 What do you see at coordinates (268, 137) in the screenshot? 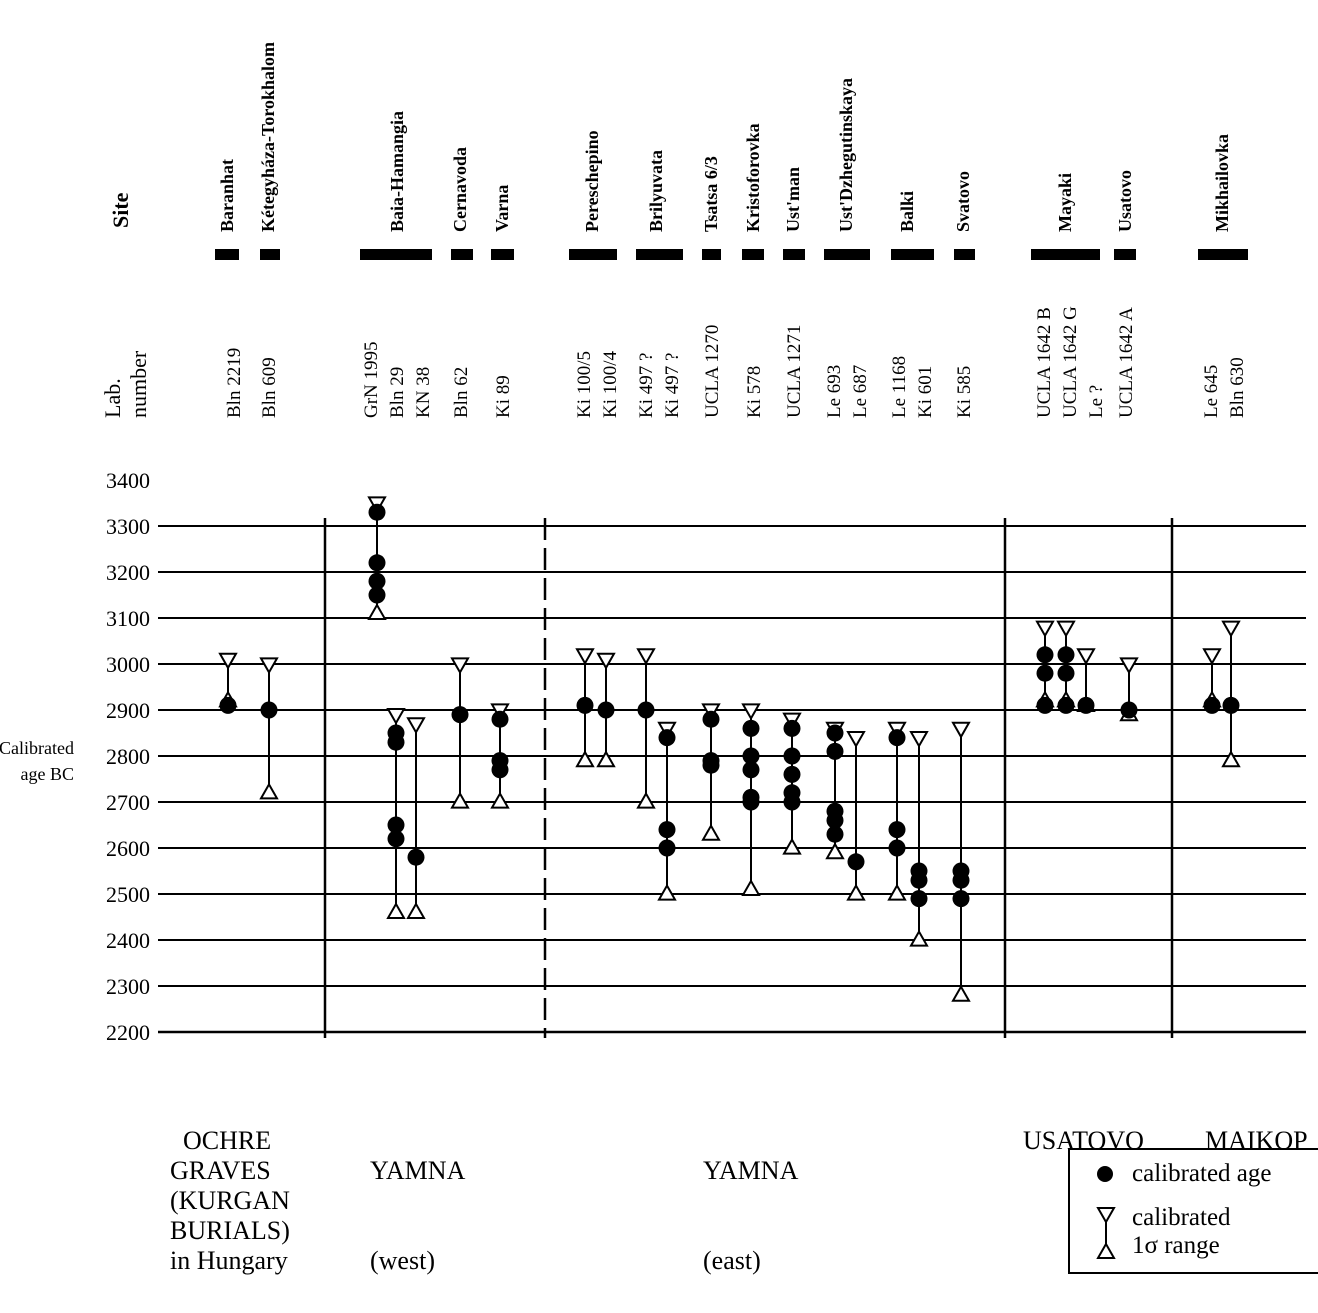
I see `site-name-label: Kétegyháza-Torokhalom` at bounding box center [268, 137].